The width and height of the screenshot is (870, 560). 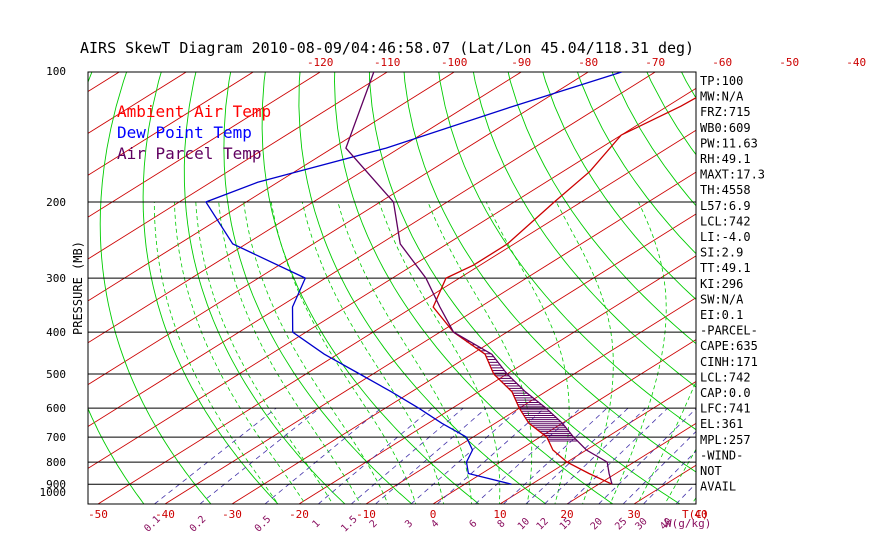 I want to click on bottom-axis-tick-label: -10, so click(x=366, y=514).